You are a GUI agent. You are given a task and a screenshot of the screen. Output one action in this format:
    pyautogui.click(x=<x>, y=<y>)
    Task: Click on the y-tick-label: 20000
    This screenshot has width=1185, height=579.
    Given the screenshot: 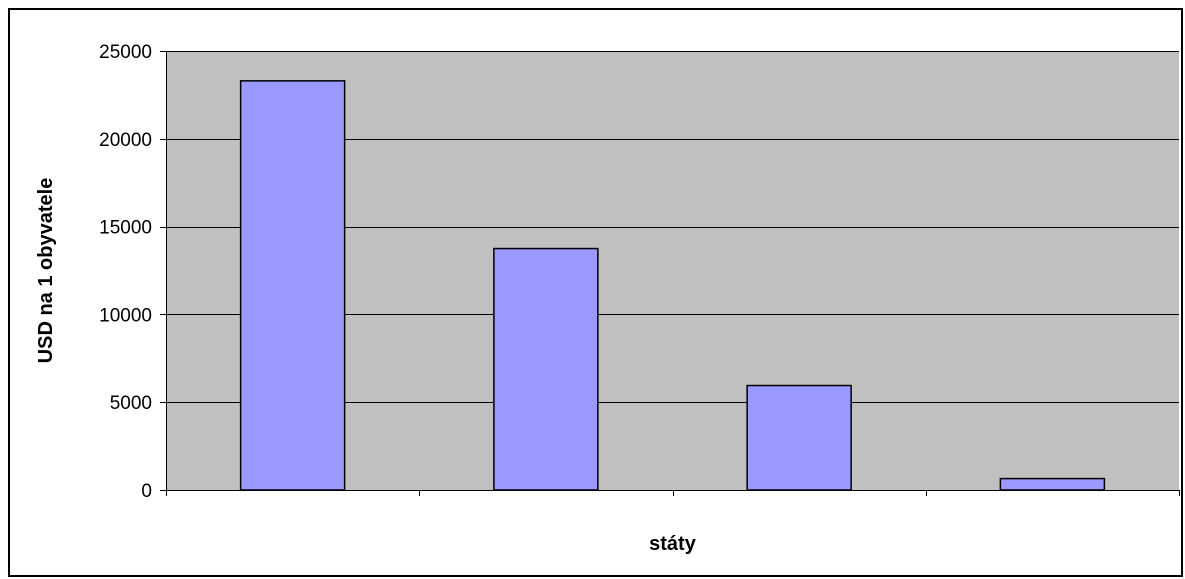 What is the action you would take?
    pyautogui.click(x=125, y=140)
    